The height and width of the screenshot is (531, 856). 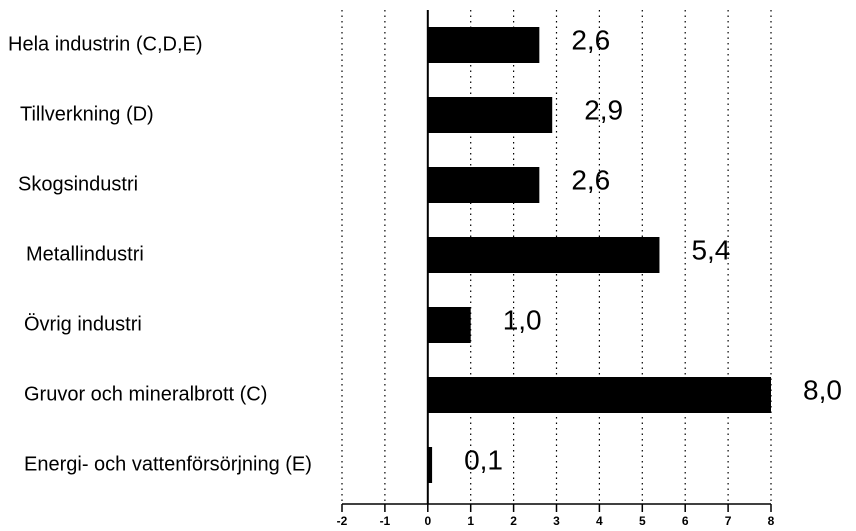 I want to click on x-tick-label: 5, so click(x=642, y=521).